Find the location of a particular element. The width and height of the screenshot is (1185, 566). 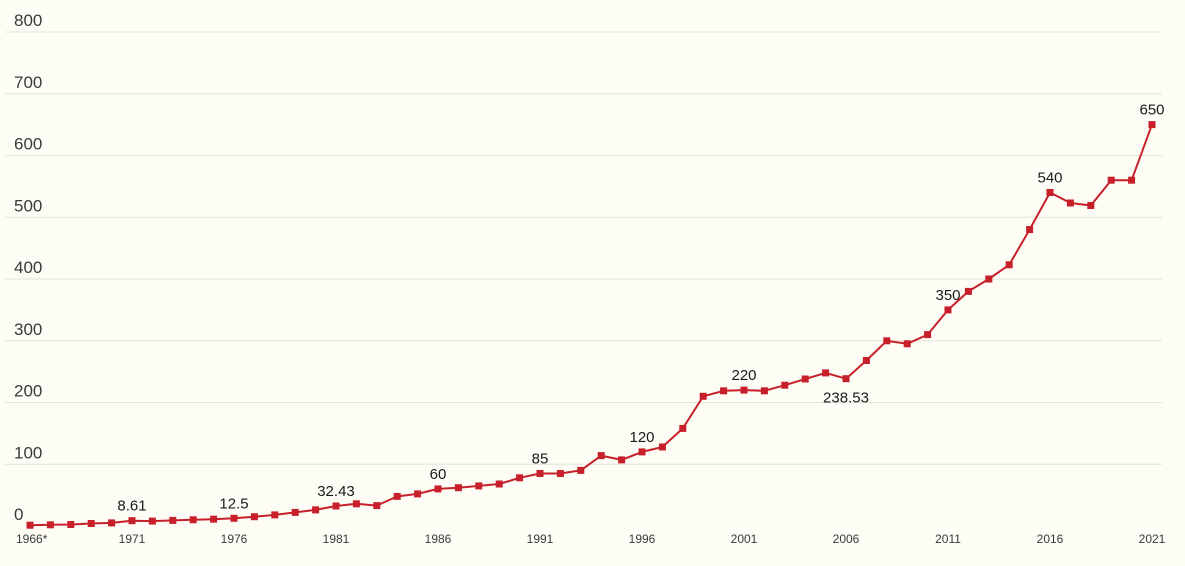

data-label: 350 is located at coordinates (947, 295).